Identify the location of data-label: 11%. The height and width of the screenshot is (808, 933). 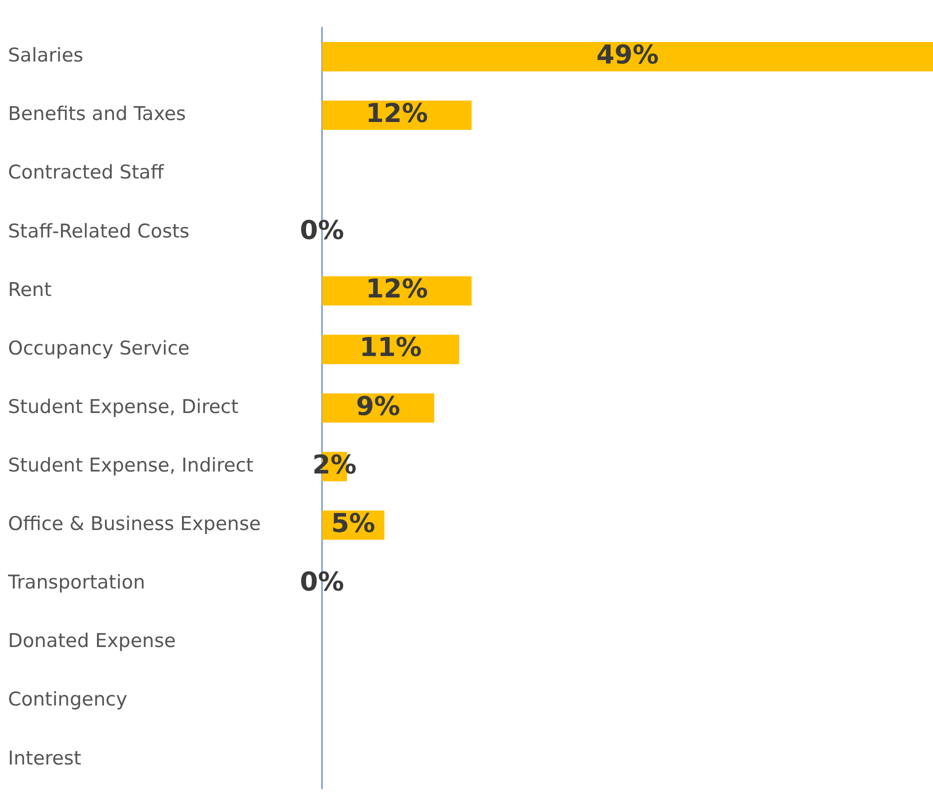
(390, 348).